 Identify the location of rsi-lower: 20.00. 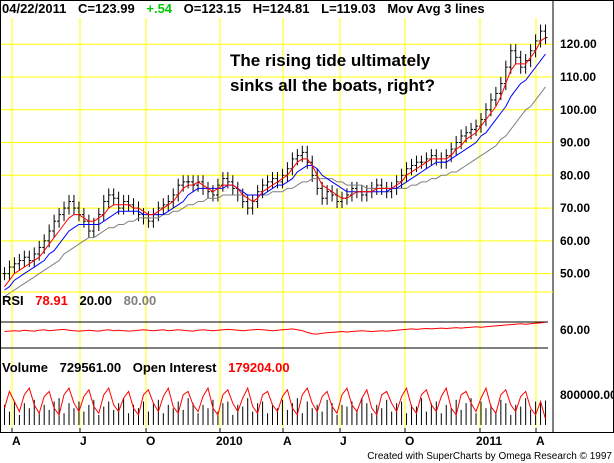
(95, 300).